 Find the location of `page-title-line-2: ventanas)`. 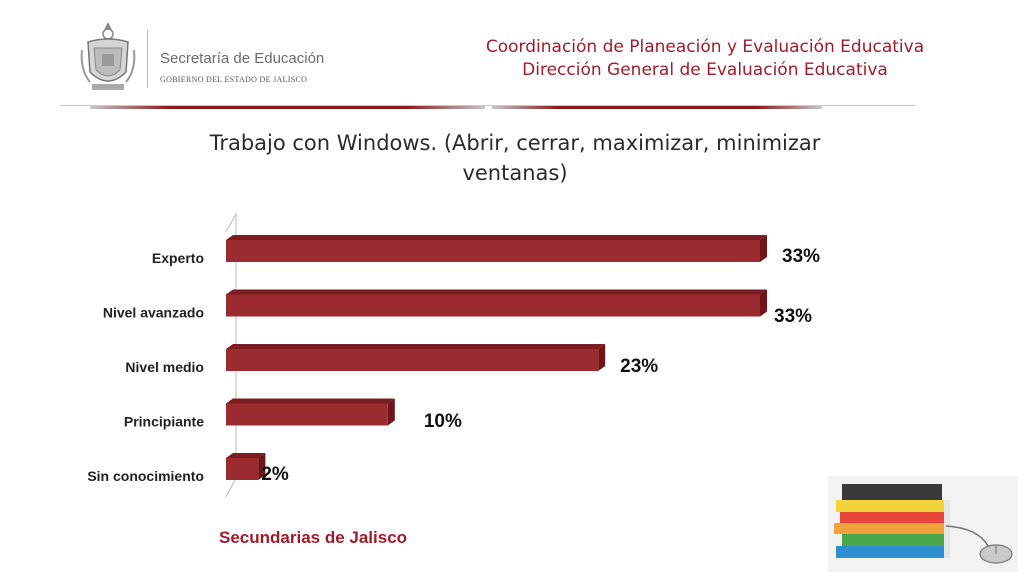

page-title-line-2: ventanas) is located at coordinates (515, 173).